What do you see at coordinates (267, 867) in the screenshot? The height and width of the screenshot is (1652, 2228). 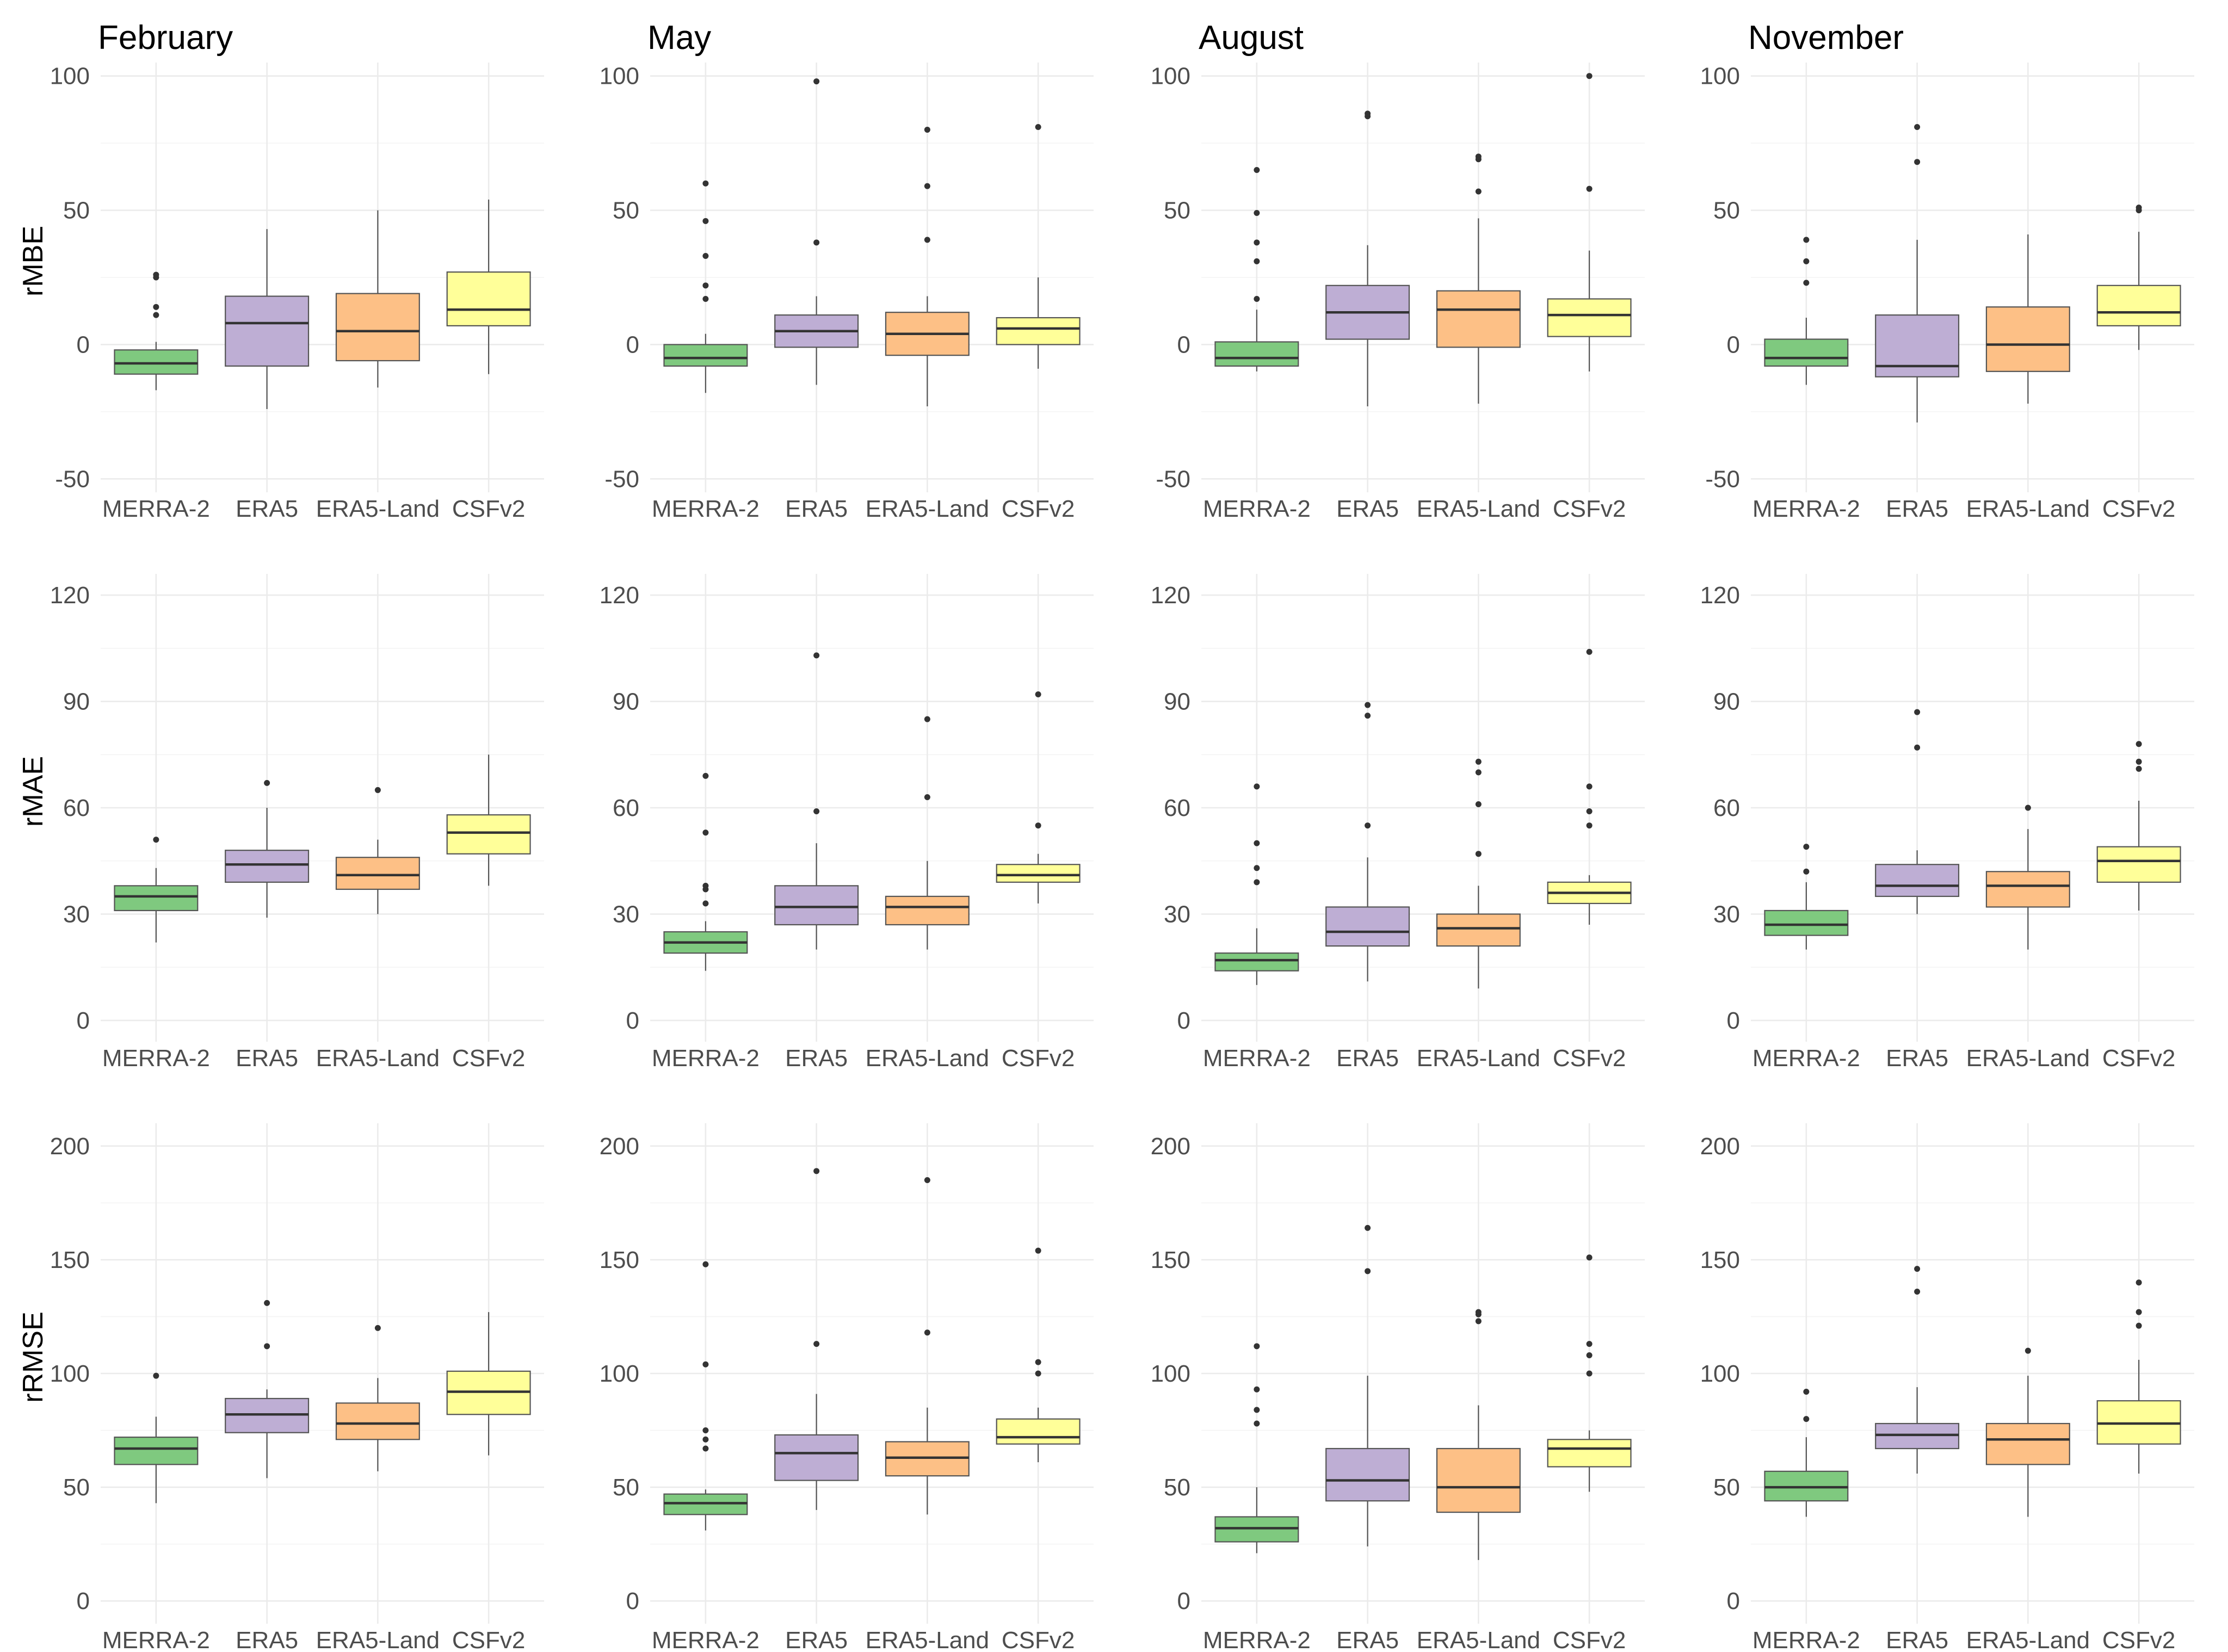 I see `box-rmae-february-era5` at bounding box center [267, 867].